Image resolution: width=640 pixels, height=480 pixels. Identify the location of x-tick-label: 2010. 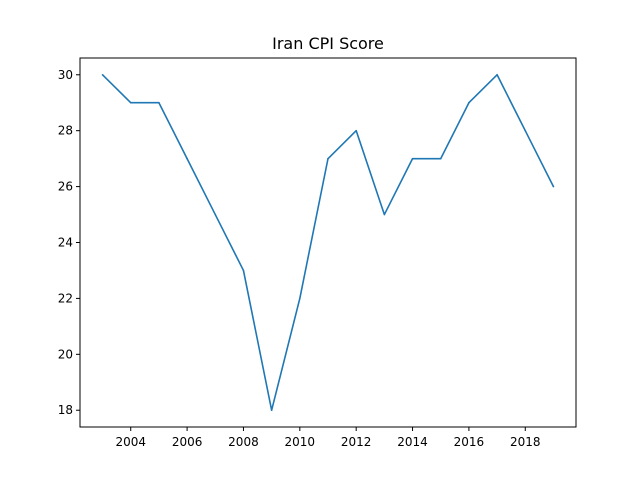
(300, 442).